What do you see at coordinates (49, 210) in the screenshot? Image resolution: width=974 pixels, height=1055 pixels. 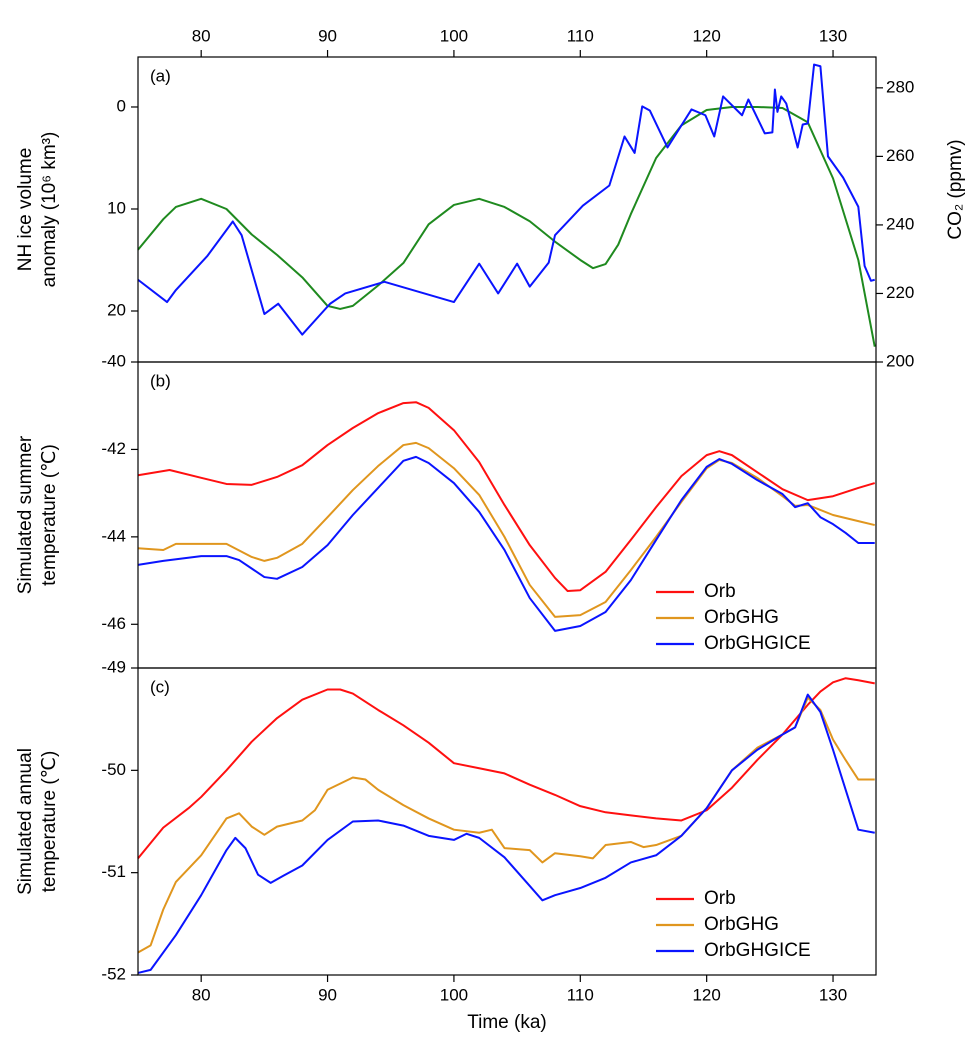 I see `y-axis-title: anomaly (10⁶ km³)` at bounding box center [49, 210].